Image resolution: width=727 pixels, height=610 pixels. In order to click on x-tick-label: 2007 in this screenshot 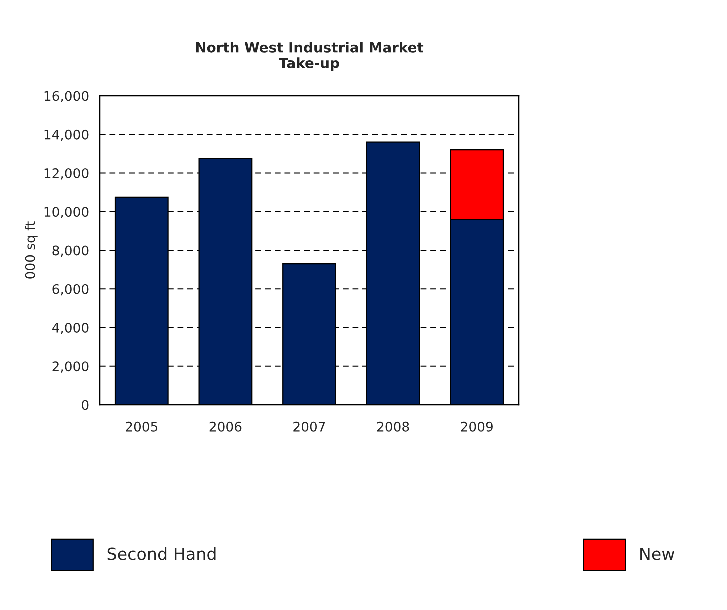, I will do `click(310, 427)`.